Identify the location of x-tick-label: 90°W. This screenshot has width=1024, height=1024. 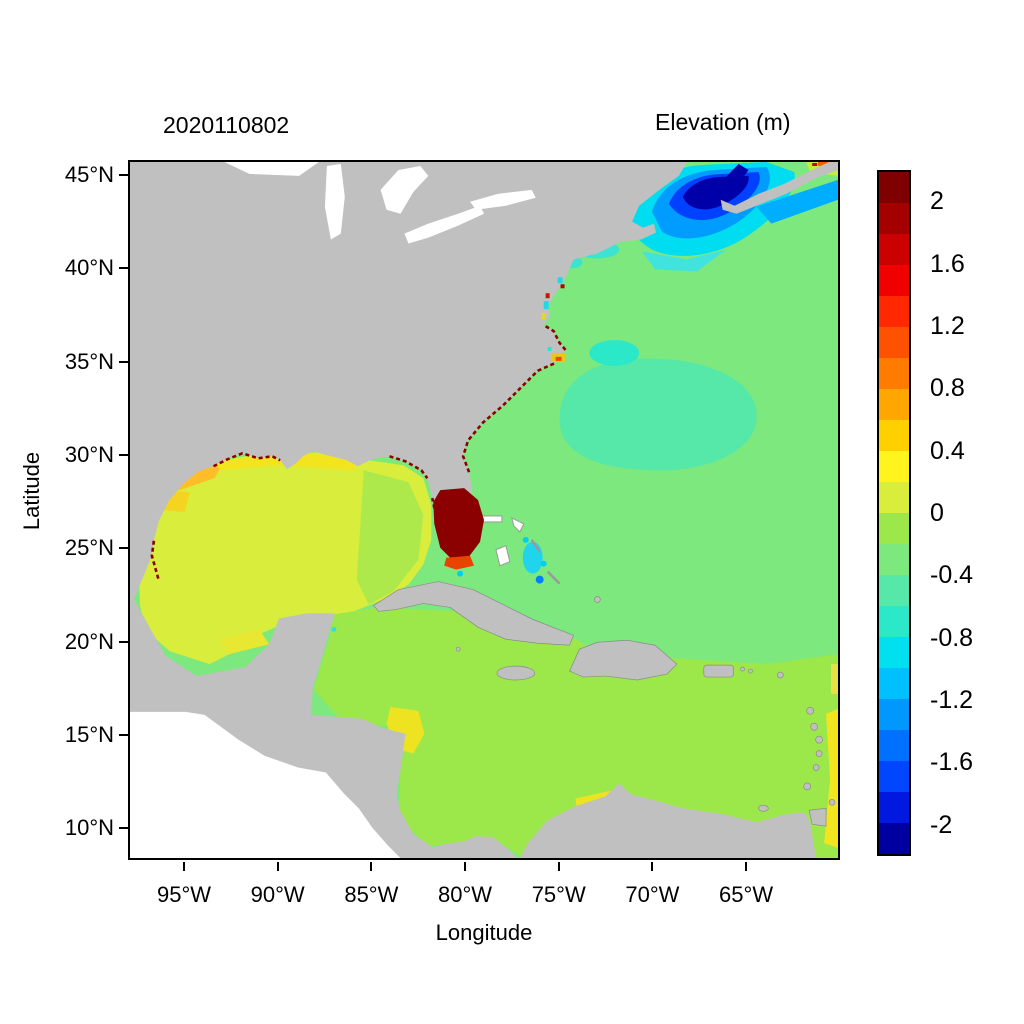
(277, 894).